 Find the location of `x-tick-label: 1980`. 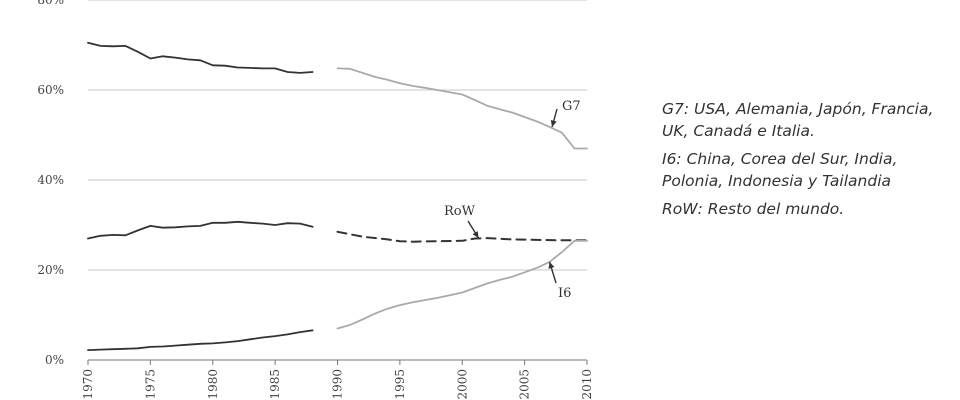

x-tick-label: 1980 is located at coordinates (213, 384).